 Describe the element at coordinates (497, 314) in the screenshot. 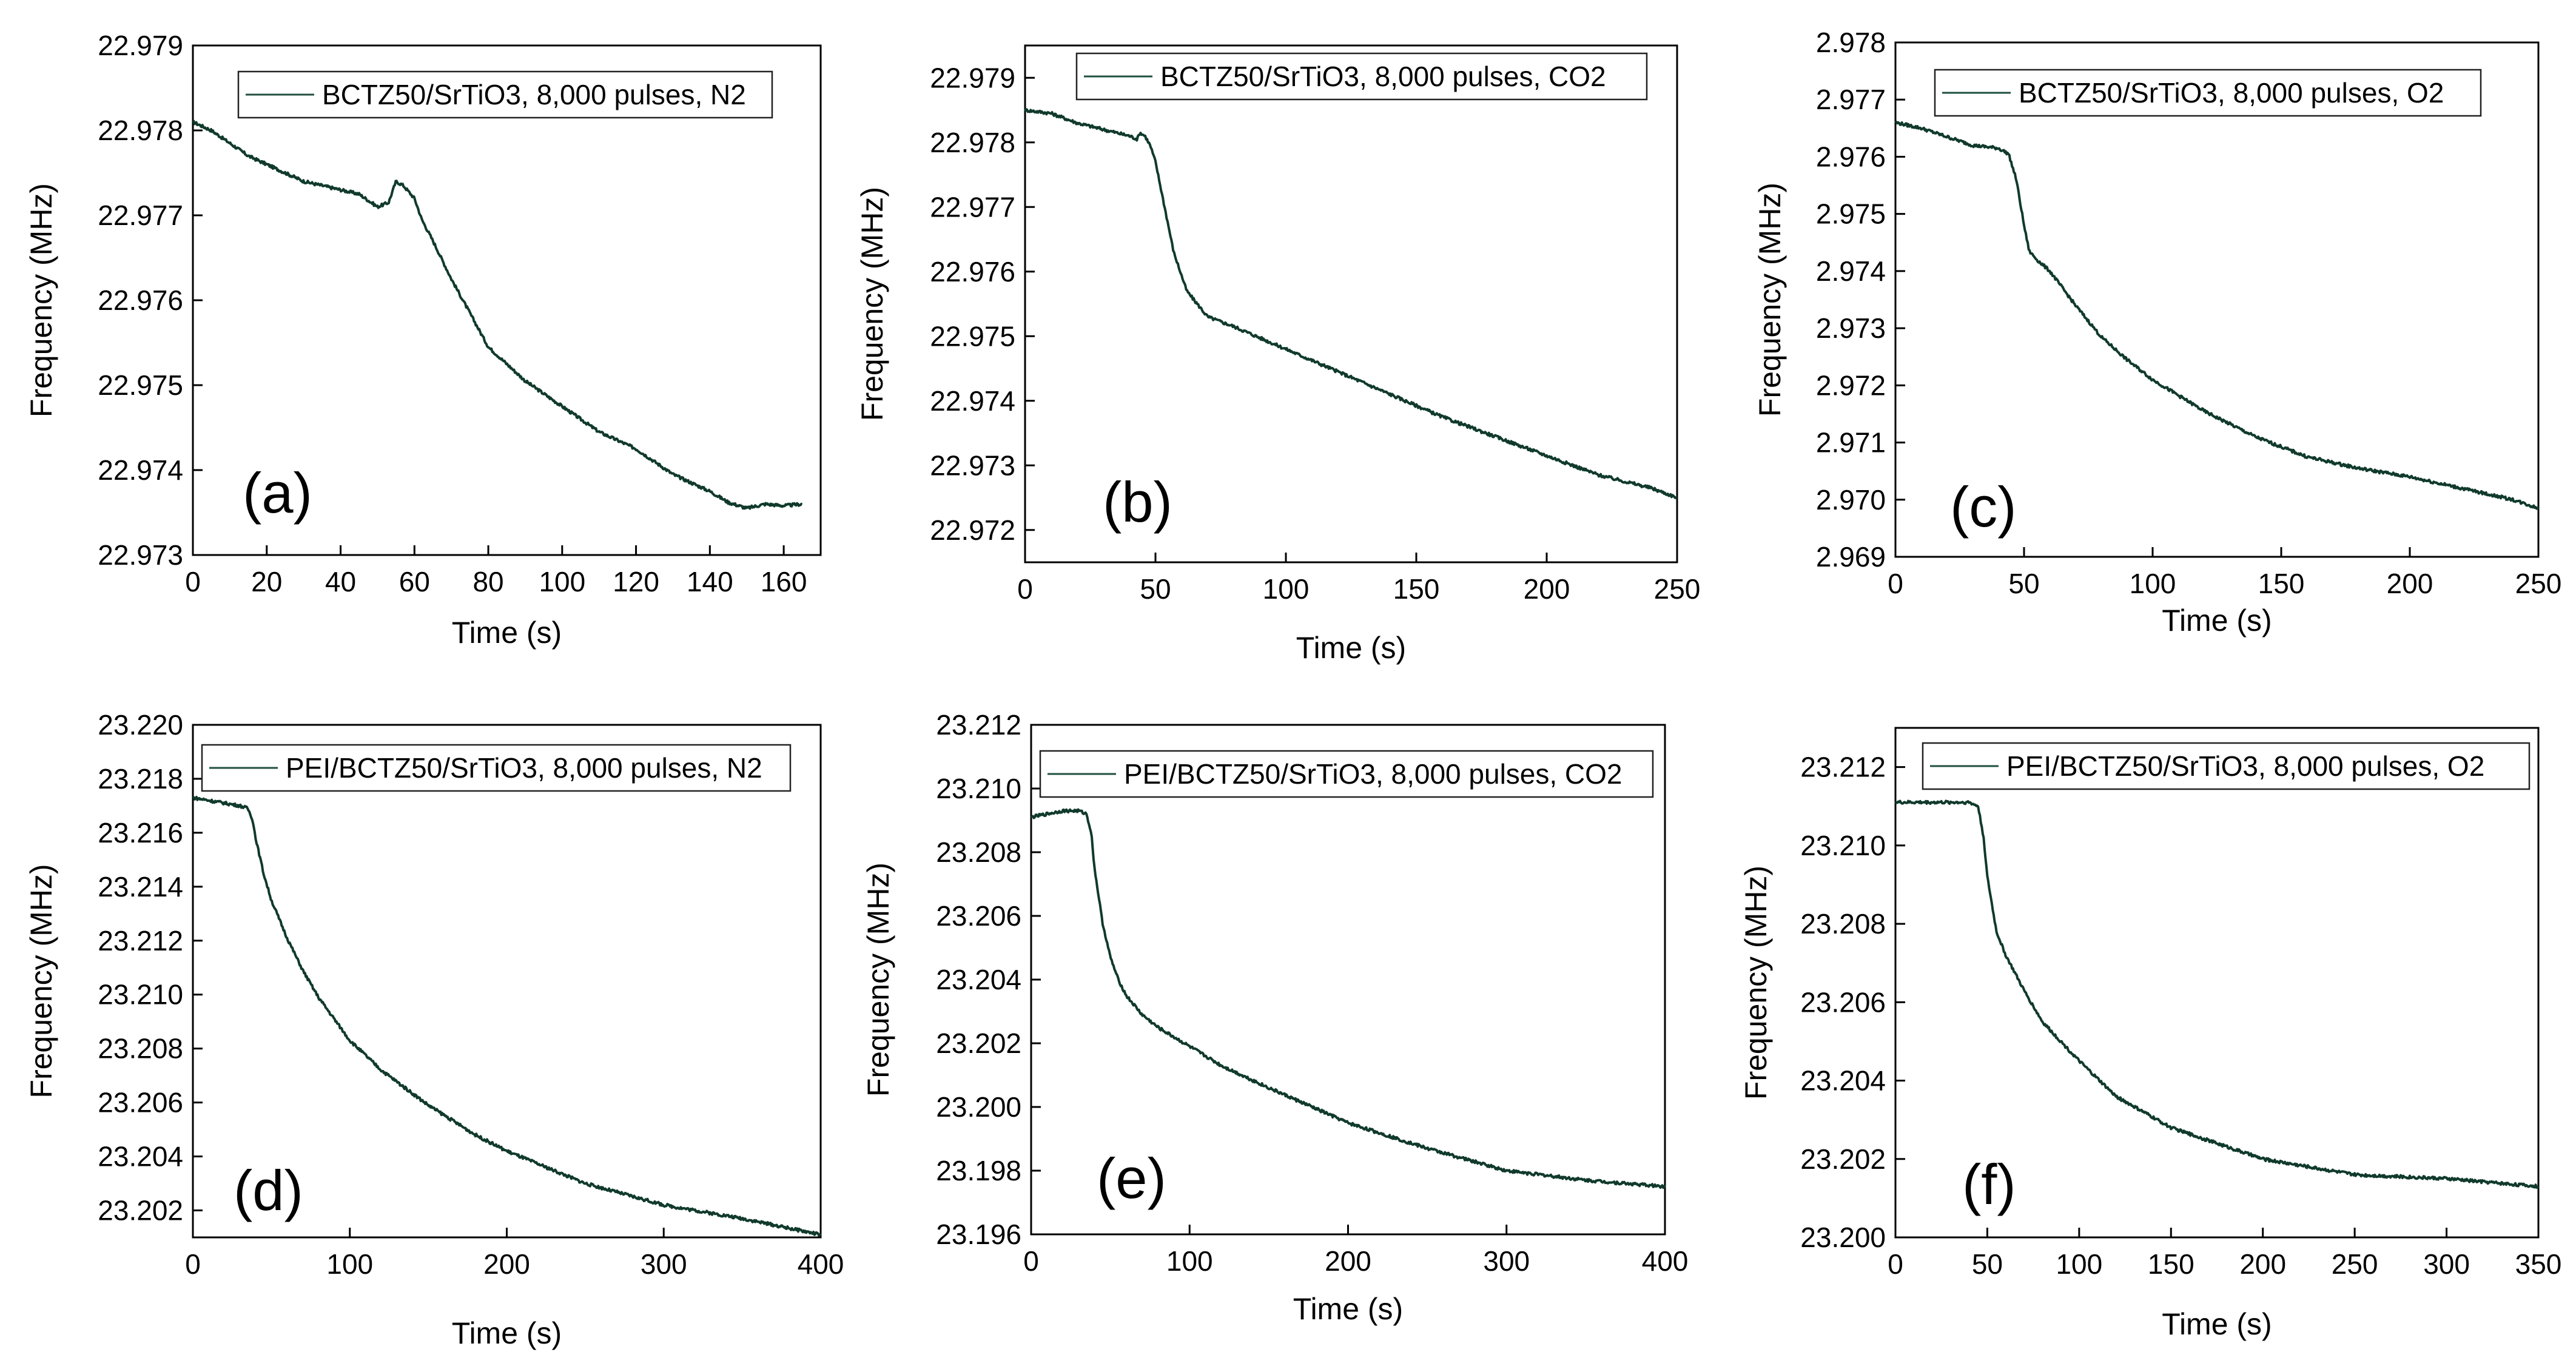

I see `panel-a-series-line` at that location.